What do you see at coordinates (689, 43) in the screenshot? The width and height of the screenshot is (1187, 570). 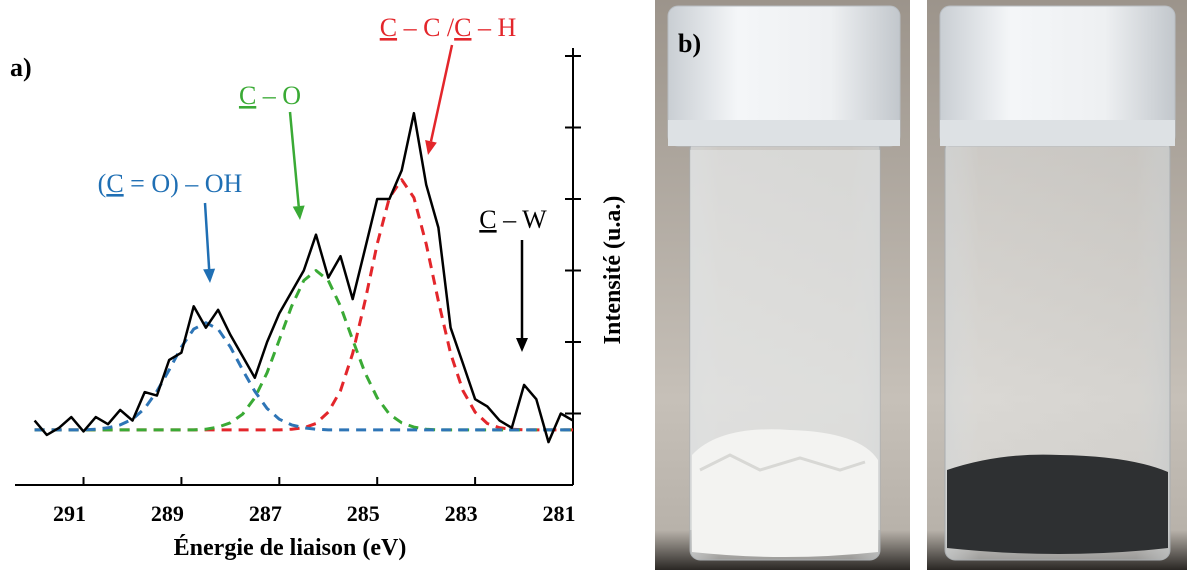 I see `panel-label: b)` at bounding box center [689, 43].